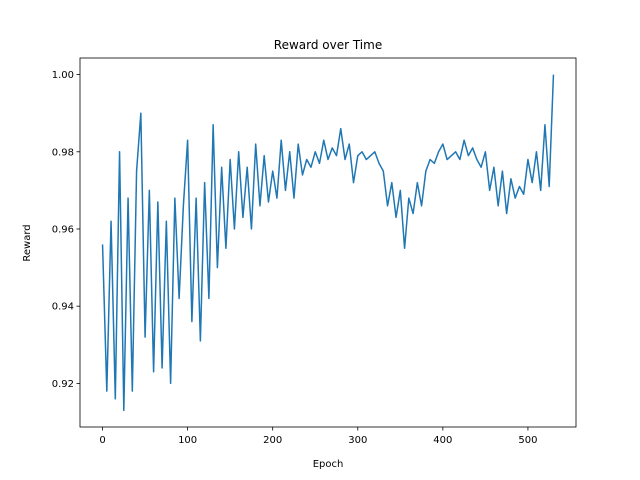  I want to click on x-tick-label: 0, so click(102, 440).